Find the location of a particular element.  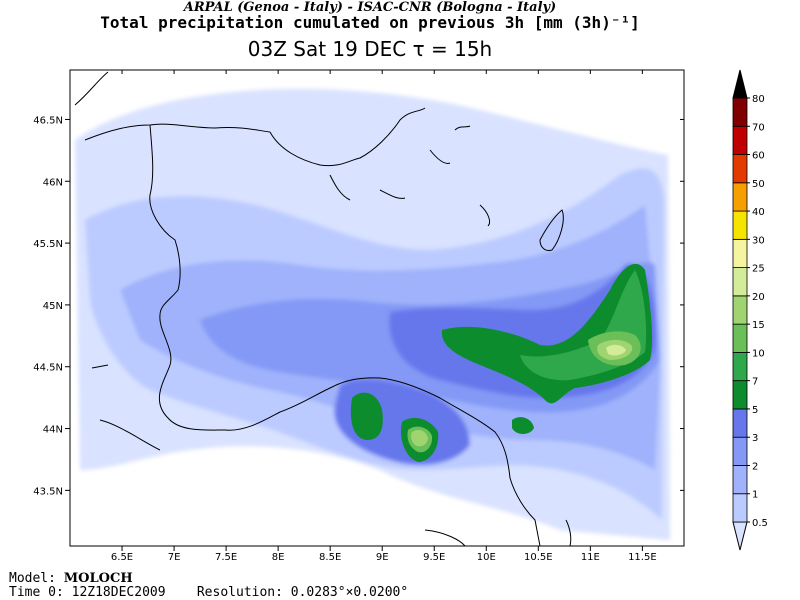

lon-tick-label: 10E is located at coordinates (486, 557).